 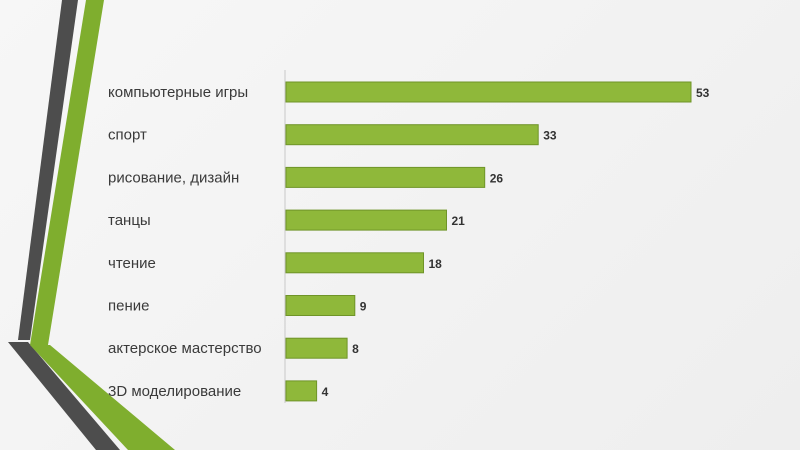 I want to click on category-label: пение, so click(x=128, y=306).